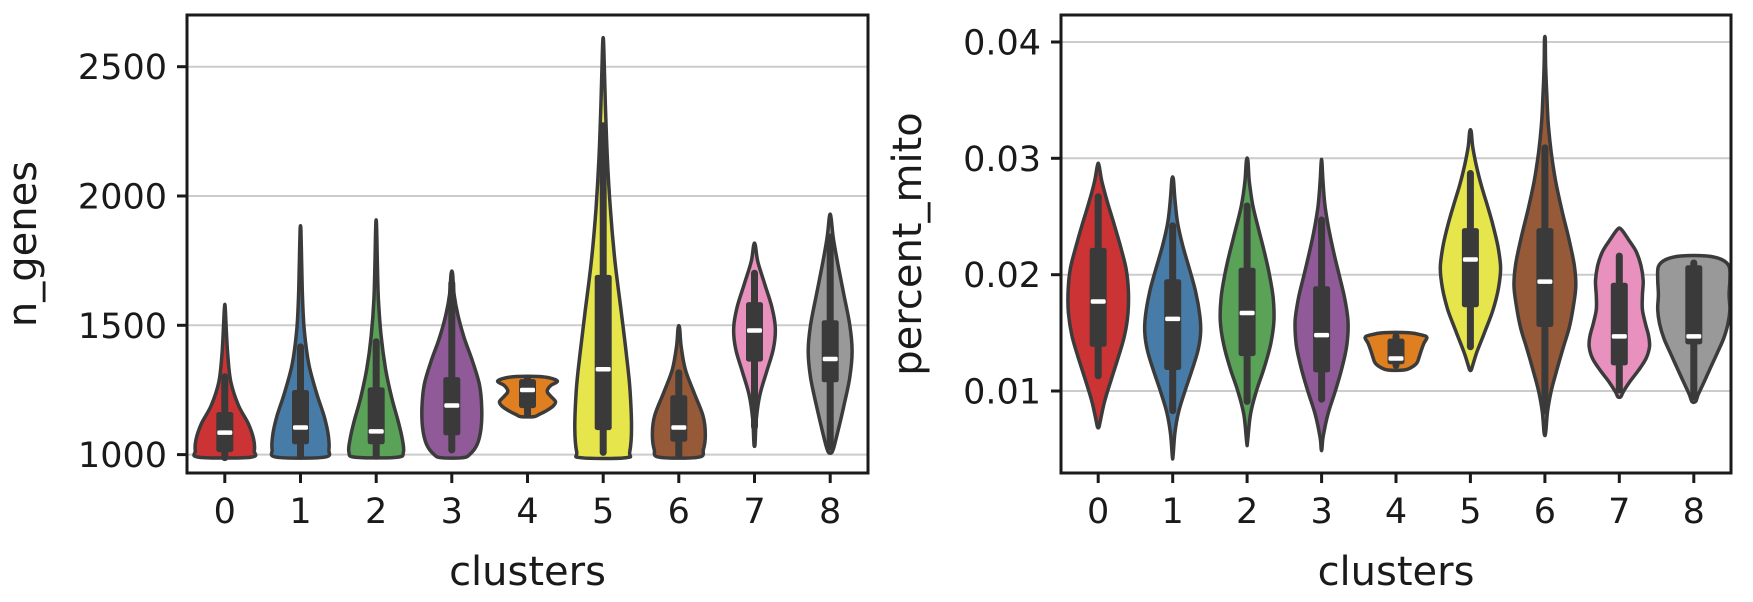 The image size is (1753, 602). Describe the element at coordinates (908, 243) in the screenshot. I see `y-axis-label: percent_mito` at that location.